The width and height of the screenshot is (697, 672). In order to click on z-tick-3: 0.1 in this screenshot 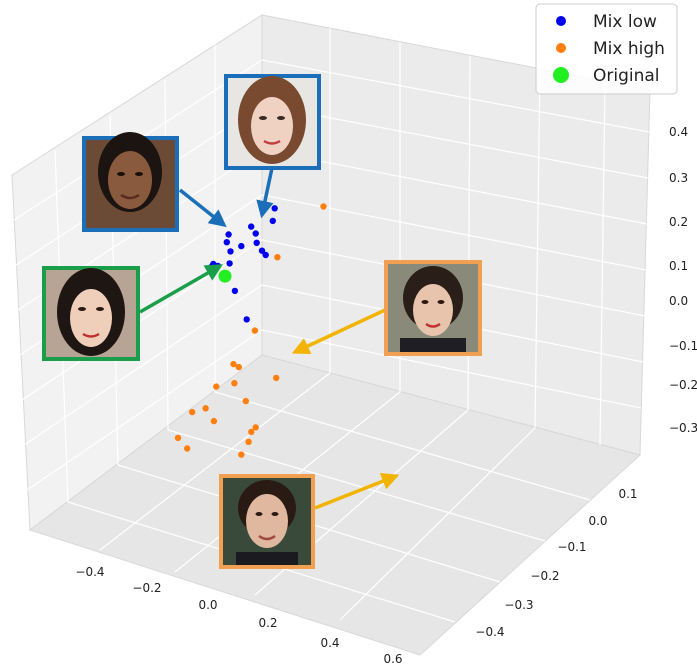, I will do `click(678, 266)`.